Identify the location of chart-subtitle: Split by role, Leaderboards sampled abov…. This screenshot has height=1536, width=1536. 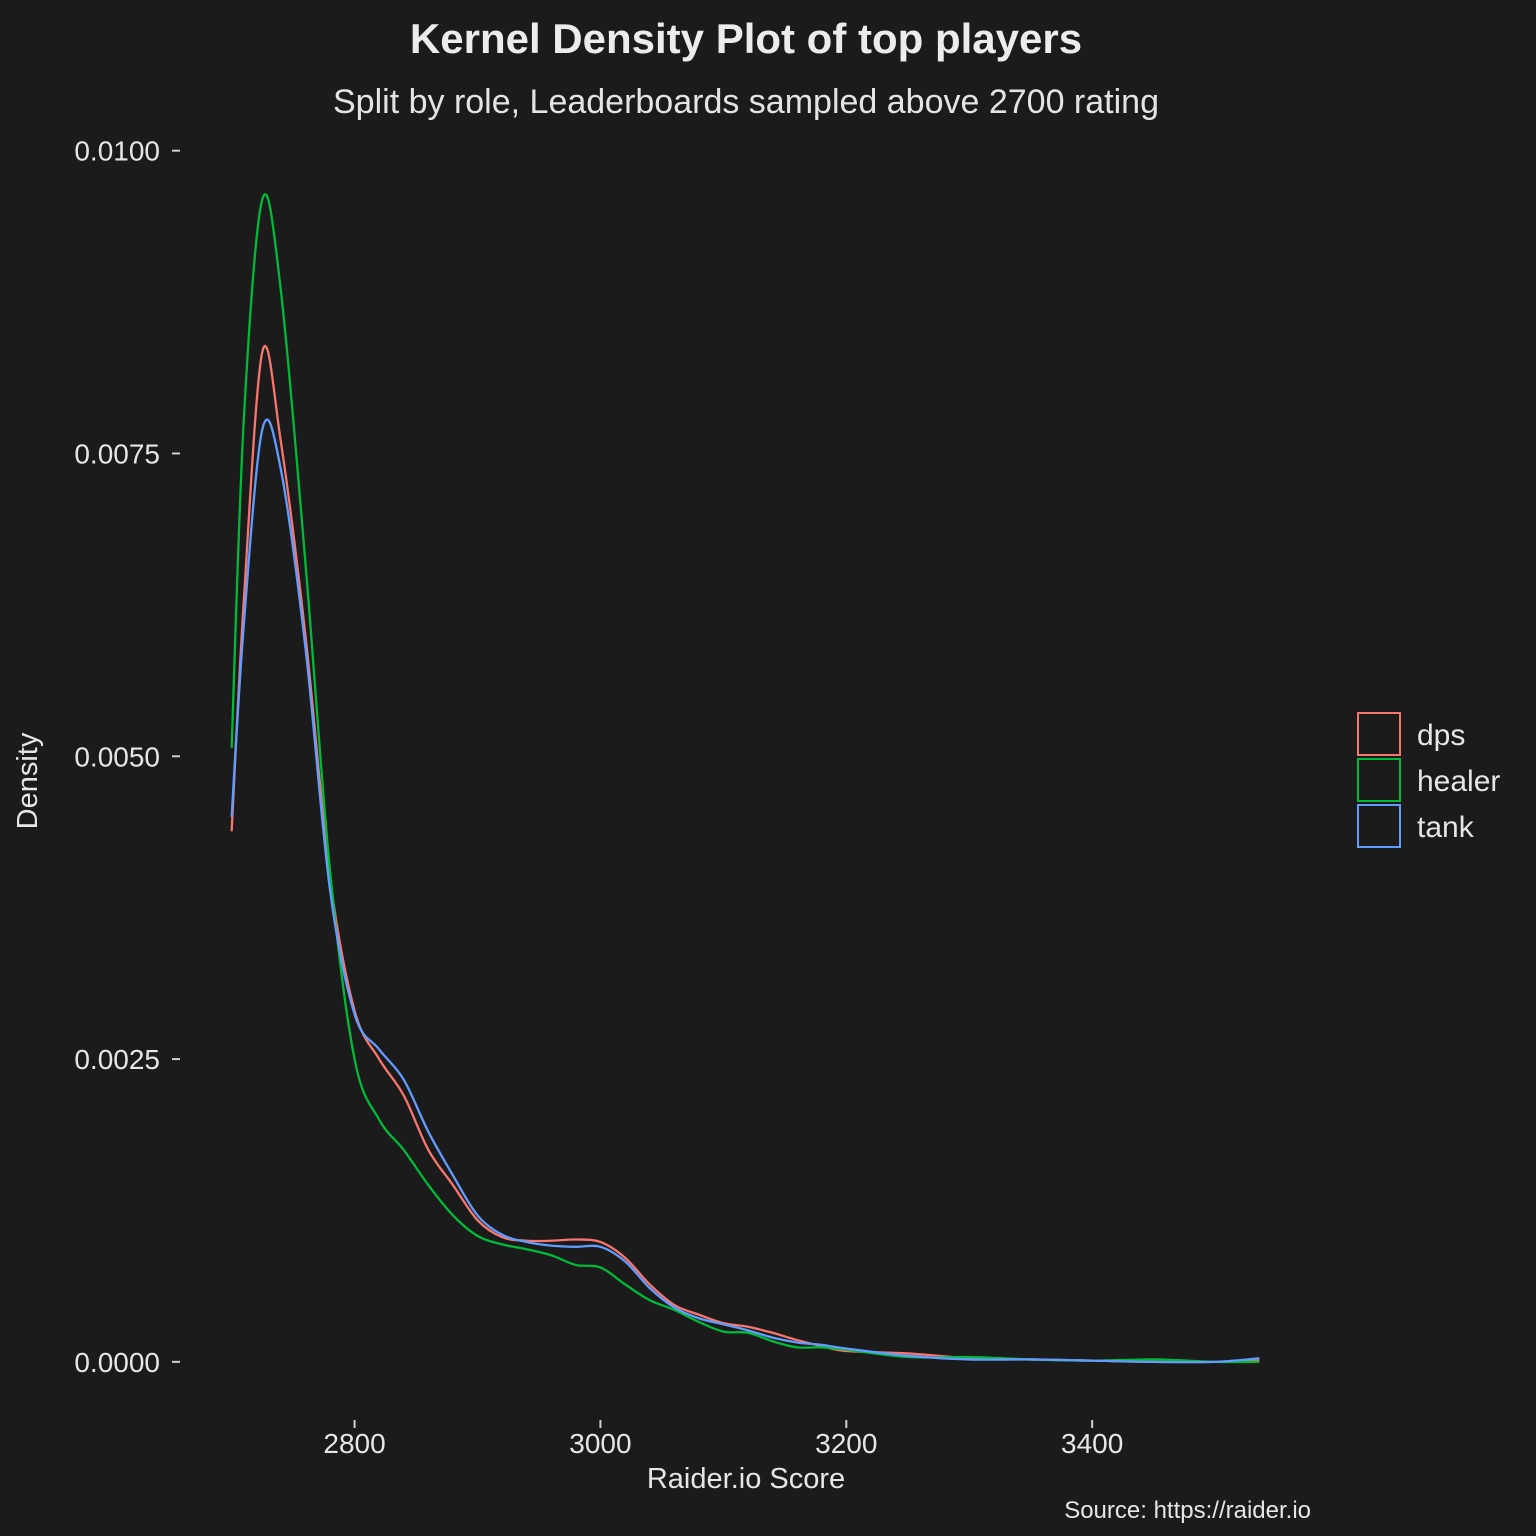
(746, 102).